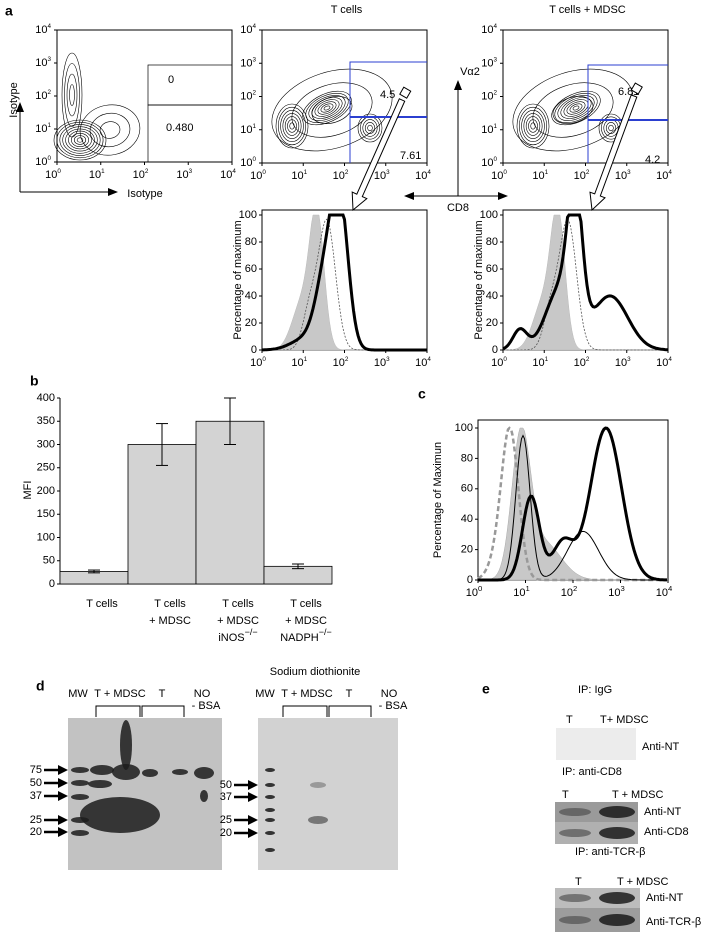 The image size is (720, 934). What do you see at coordinates (572, 504) in the screenshot?
I see `isotype-fill` at bounding box center [572, 504].